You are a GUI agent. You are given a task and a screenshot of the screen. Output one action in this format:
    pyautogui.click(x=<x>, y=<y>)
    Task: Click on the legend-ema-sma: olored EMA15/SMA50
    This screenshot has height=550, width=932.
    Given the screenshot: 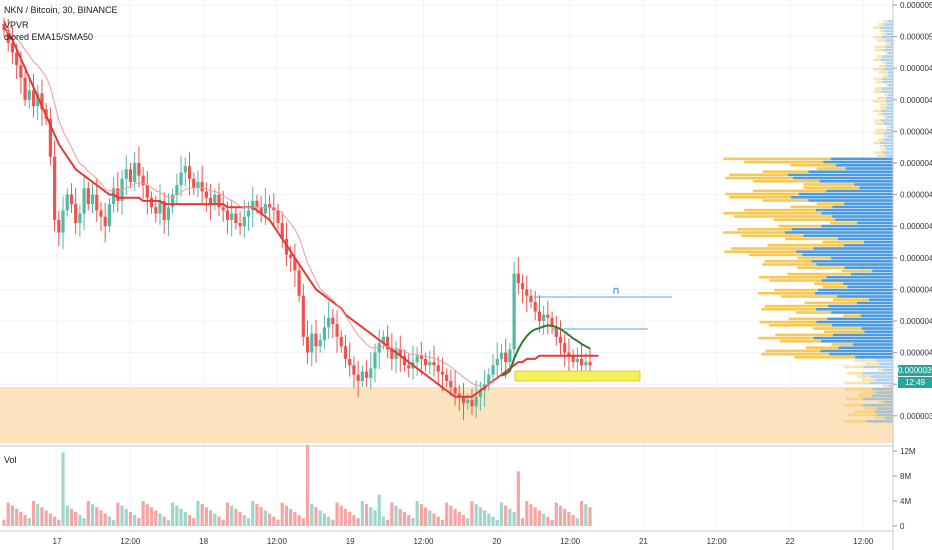 What is the action you would take?
    pyautogui.click(x=49, y=37)
    